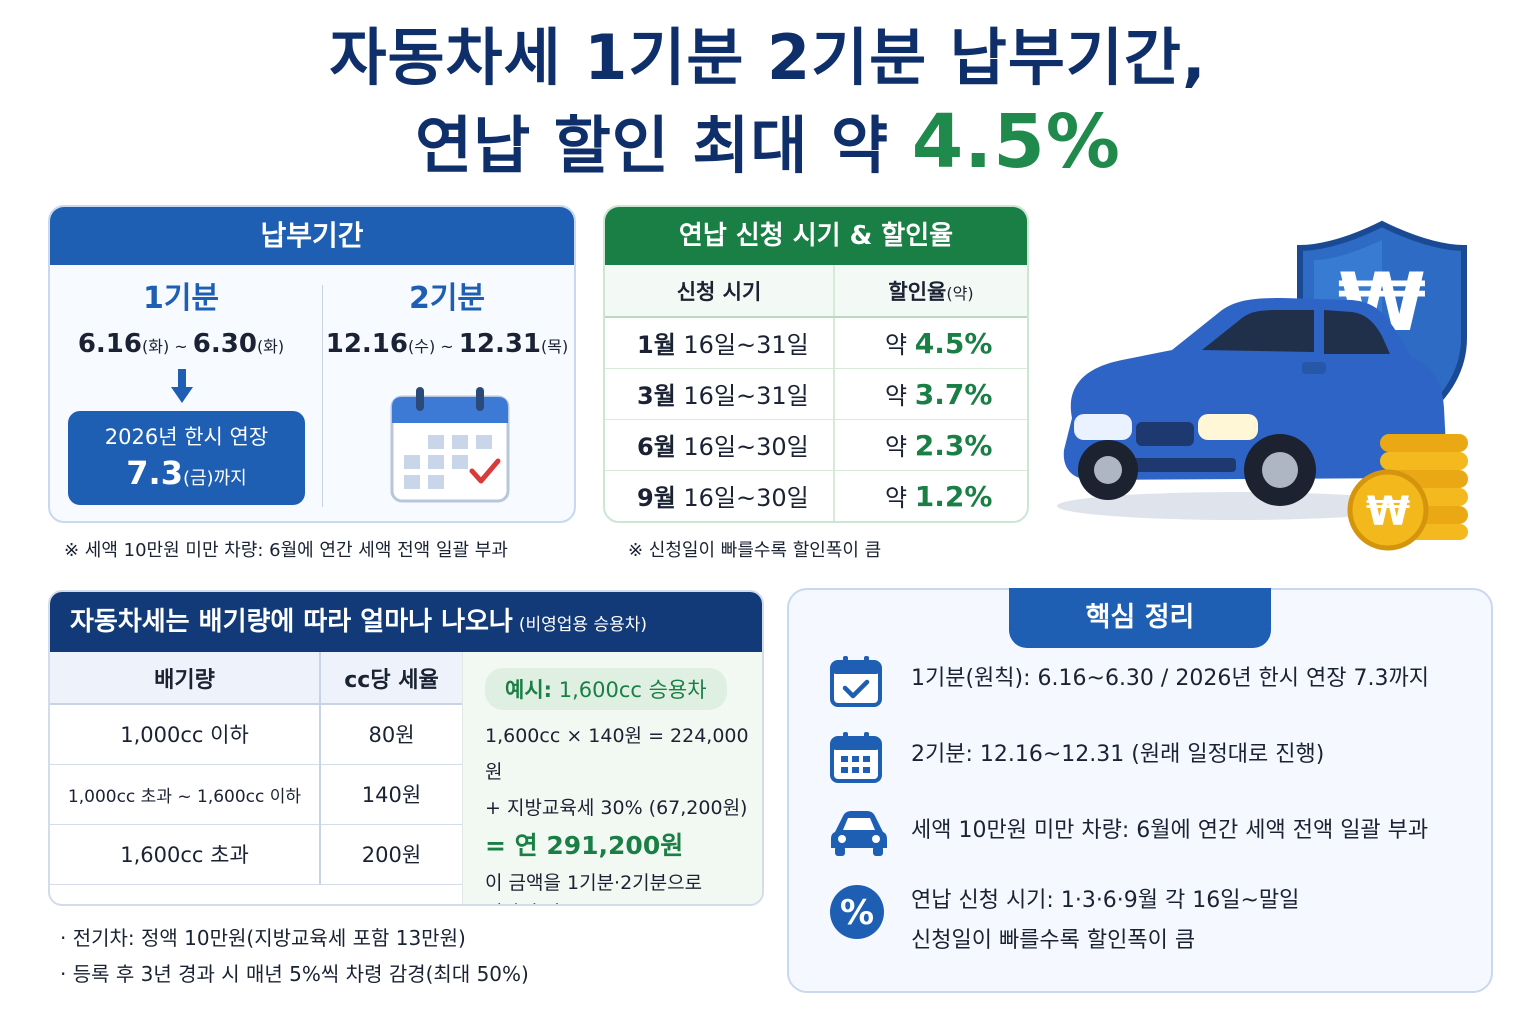 The height and width of the screenshot is (1024, 1536). Describe the element at coordinates (390, 734) in the screenshot. I see `rate-cell: 80원` at that location.